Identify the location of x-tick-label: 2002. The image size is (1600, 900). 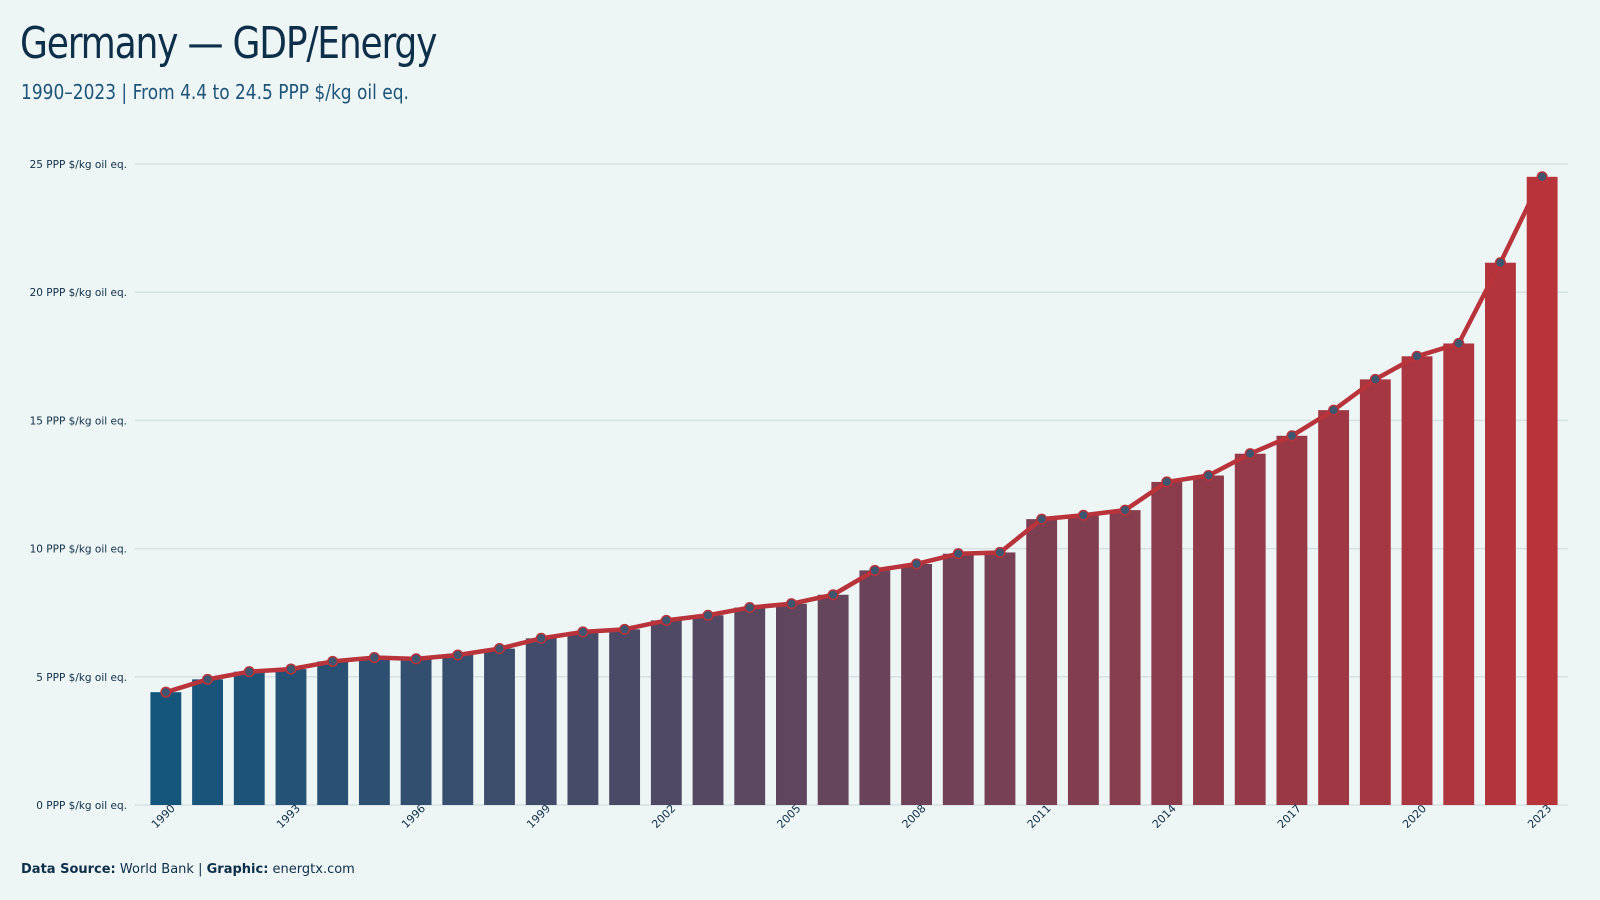
(663, 816).